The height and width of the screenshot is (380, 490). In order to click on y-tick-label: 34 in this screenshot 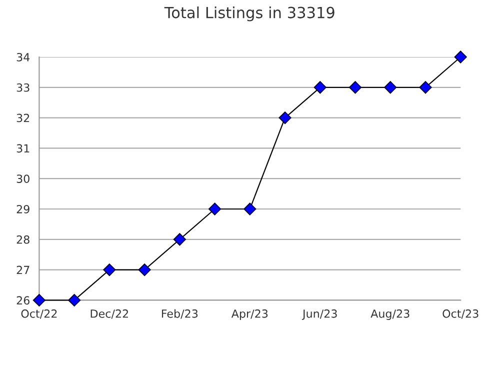, I will do `click(23, 57)`.